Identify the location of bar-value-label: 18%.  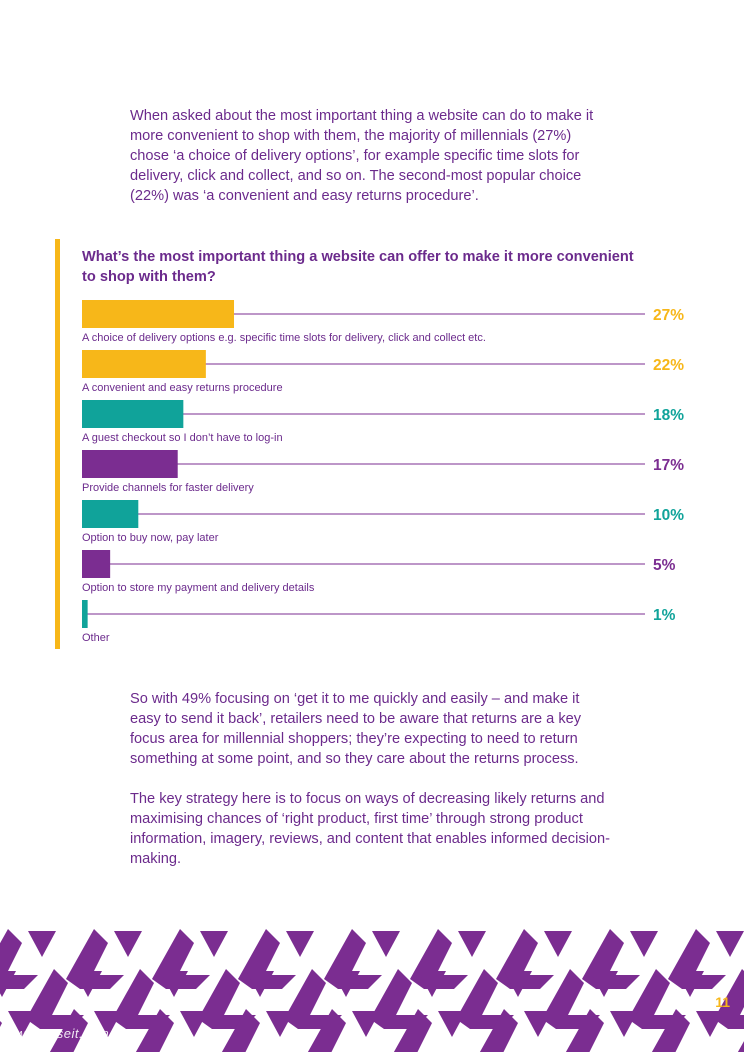
(668, 415).